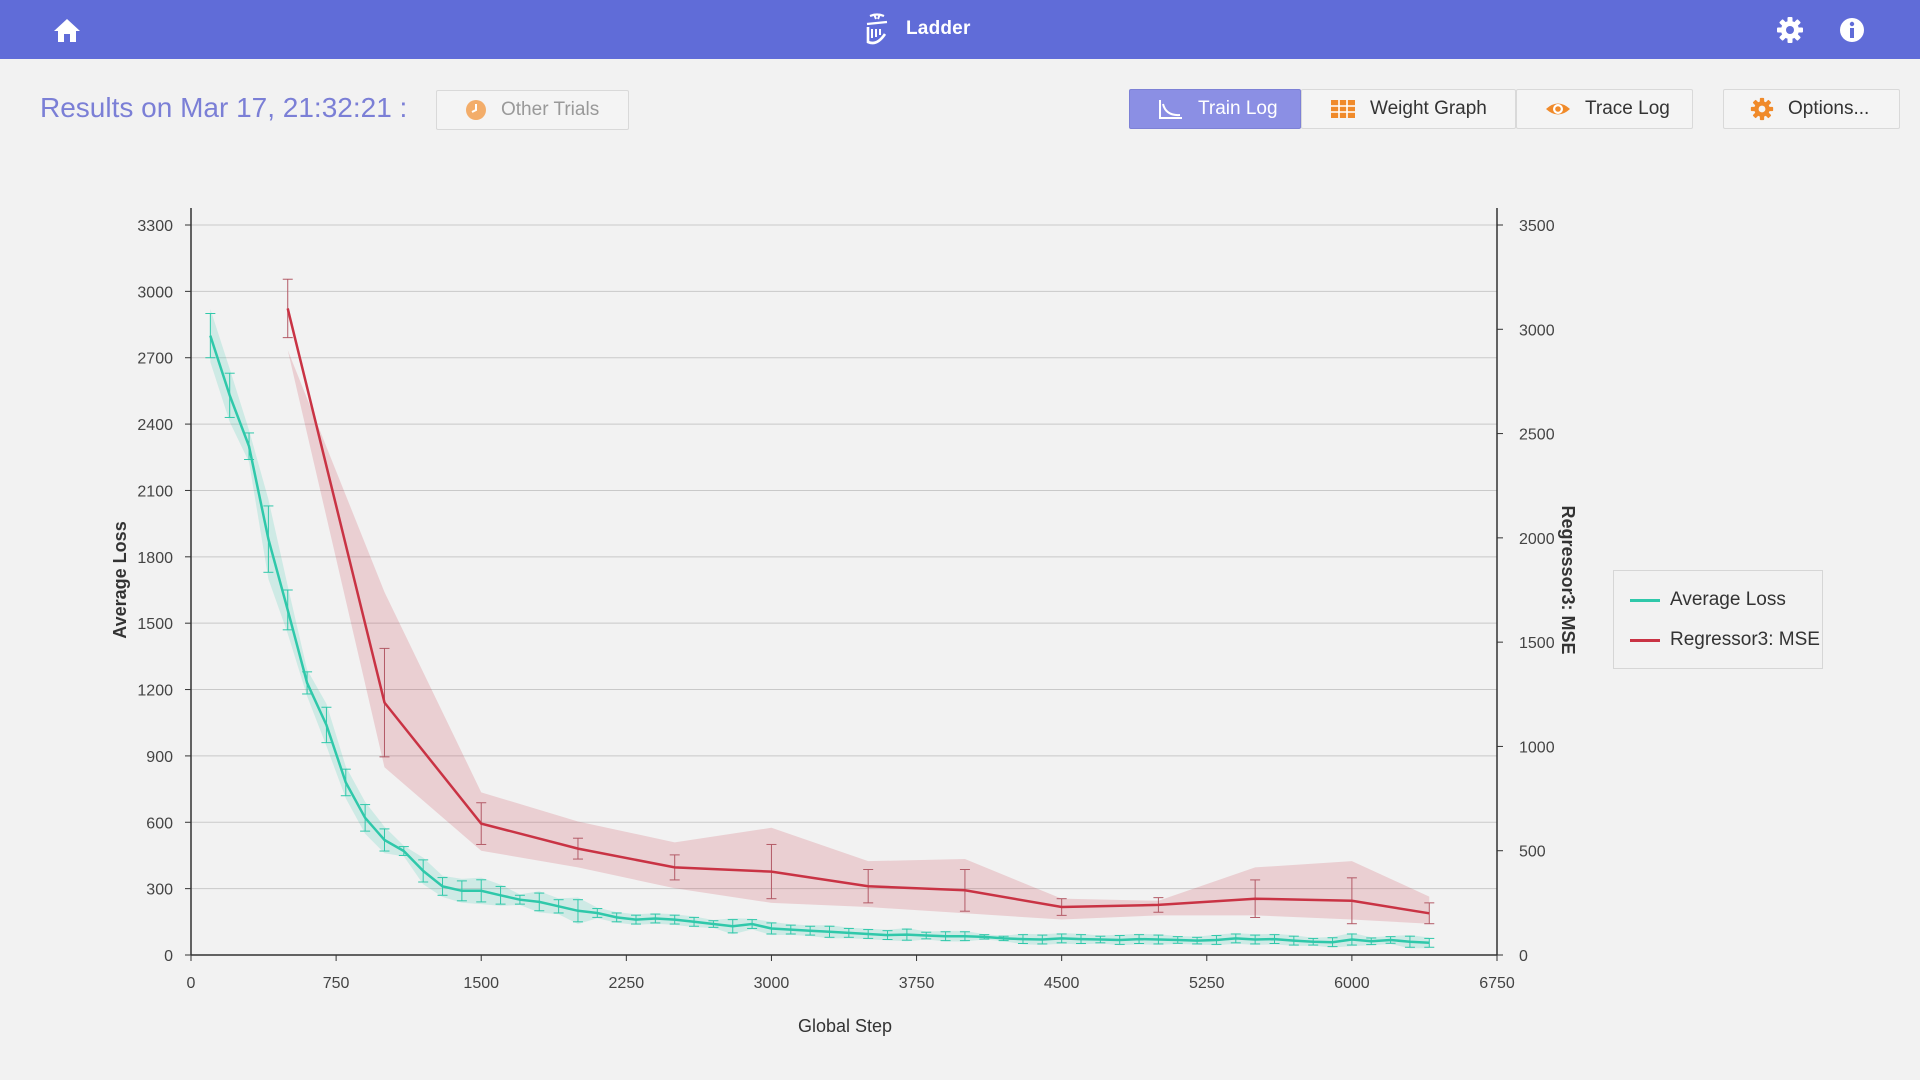  What do you see at coordinates (772, 983) in the screenshot?
I see `x-tick-label: 3000` at bounding box center [772, 983].